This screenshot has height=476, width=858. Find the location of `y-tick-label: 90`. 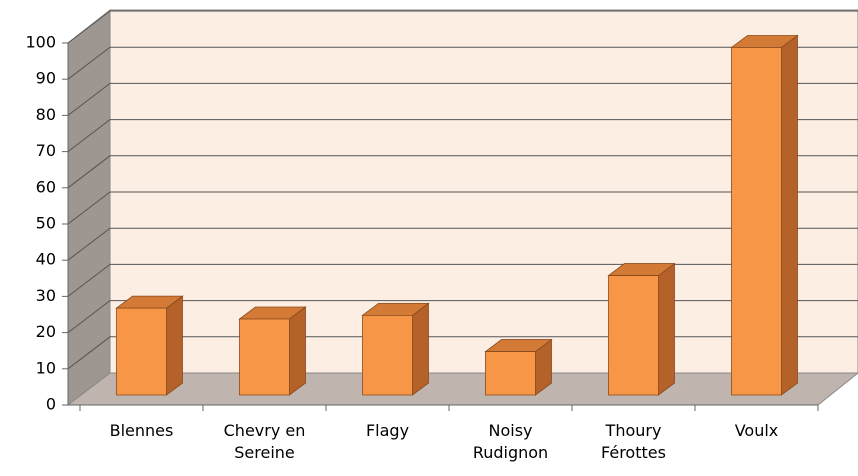

y-tick-label: 90 is located at coordinates (46, 78).